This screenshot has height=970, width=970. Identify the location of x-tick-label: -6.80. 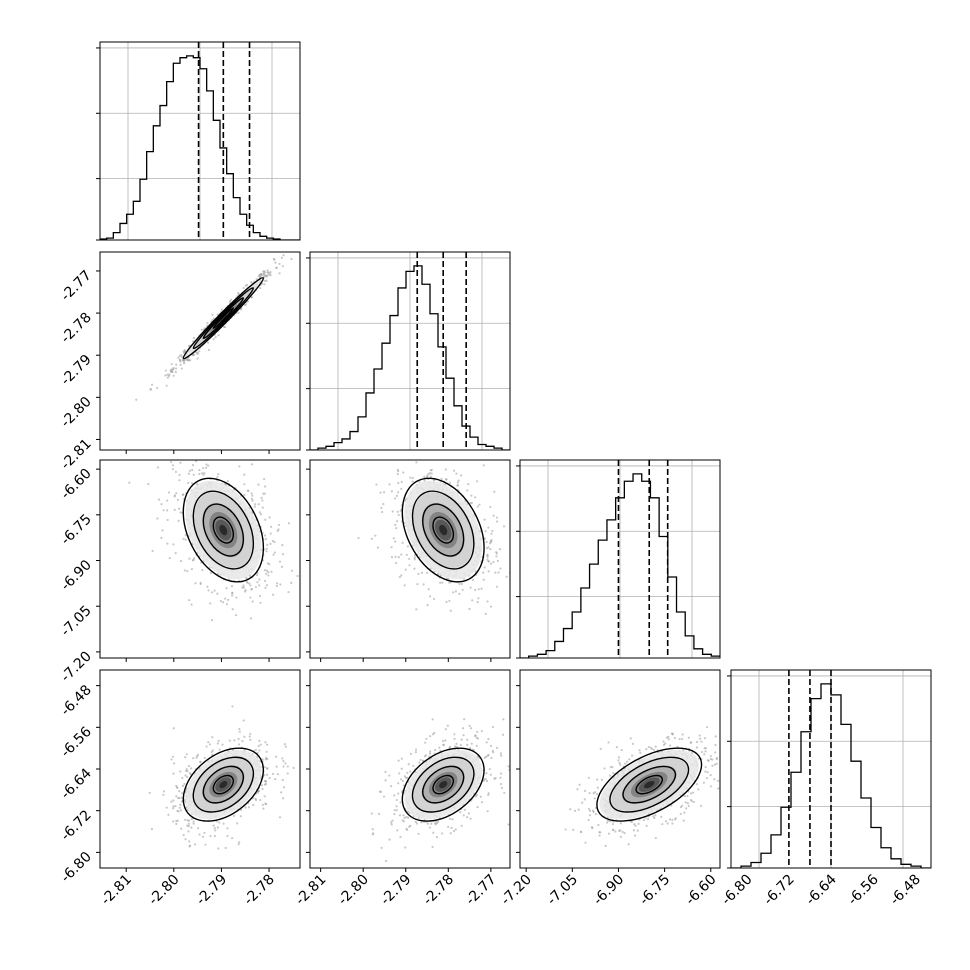
(737, 890).